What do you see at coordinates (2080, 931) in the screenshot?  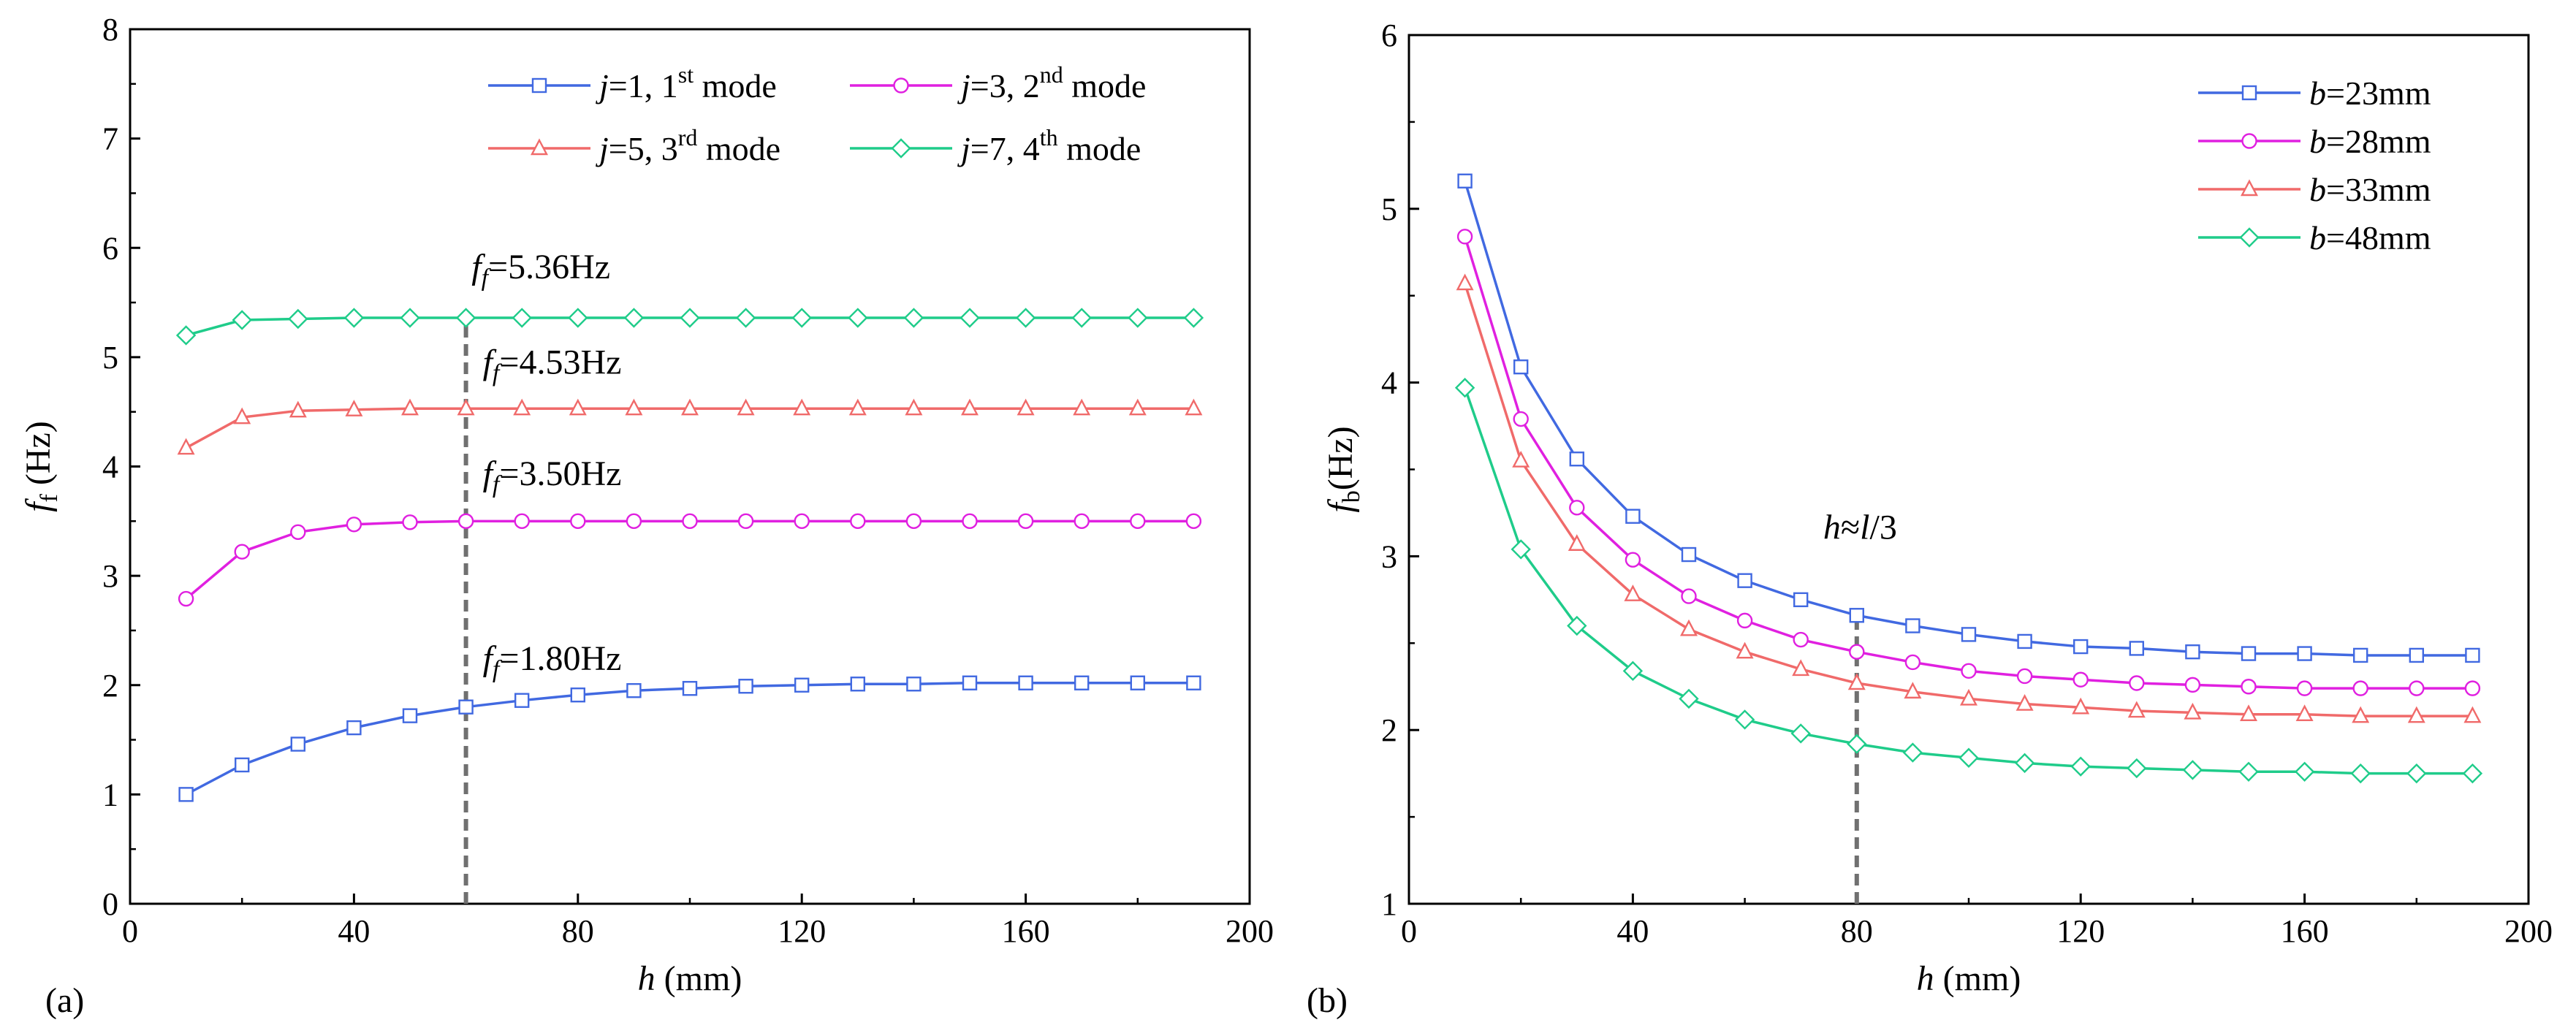 I see `panel-b-xtick-label: 120` at bounding box center [2080, 931].